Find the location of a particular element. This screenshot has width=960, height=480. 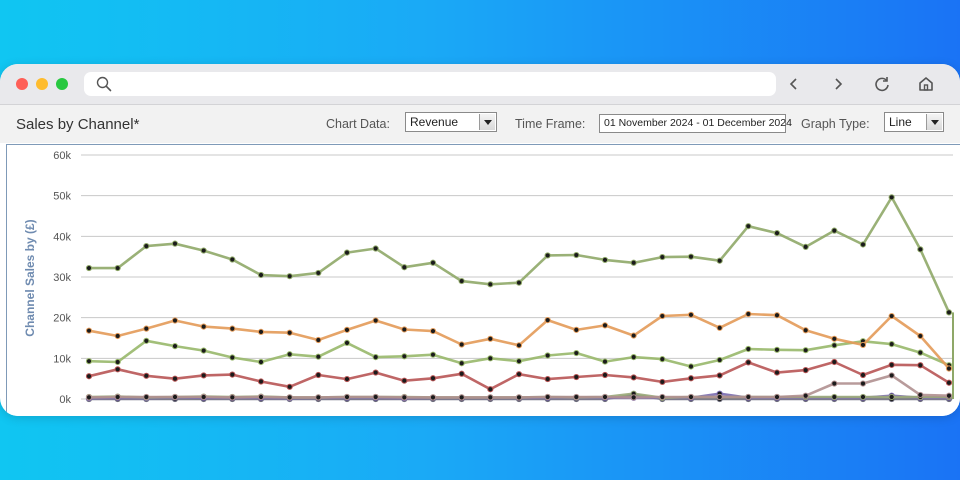

minimize-window-button is located at coordinates (42, 84).